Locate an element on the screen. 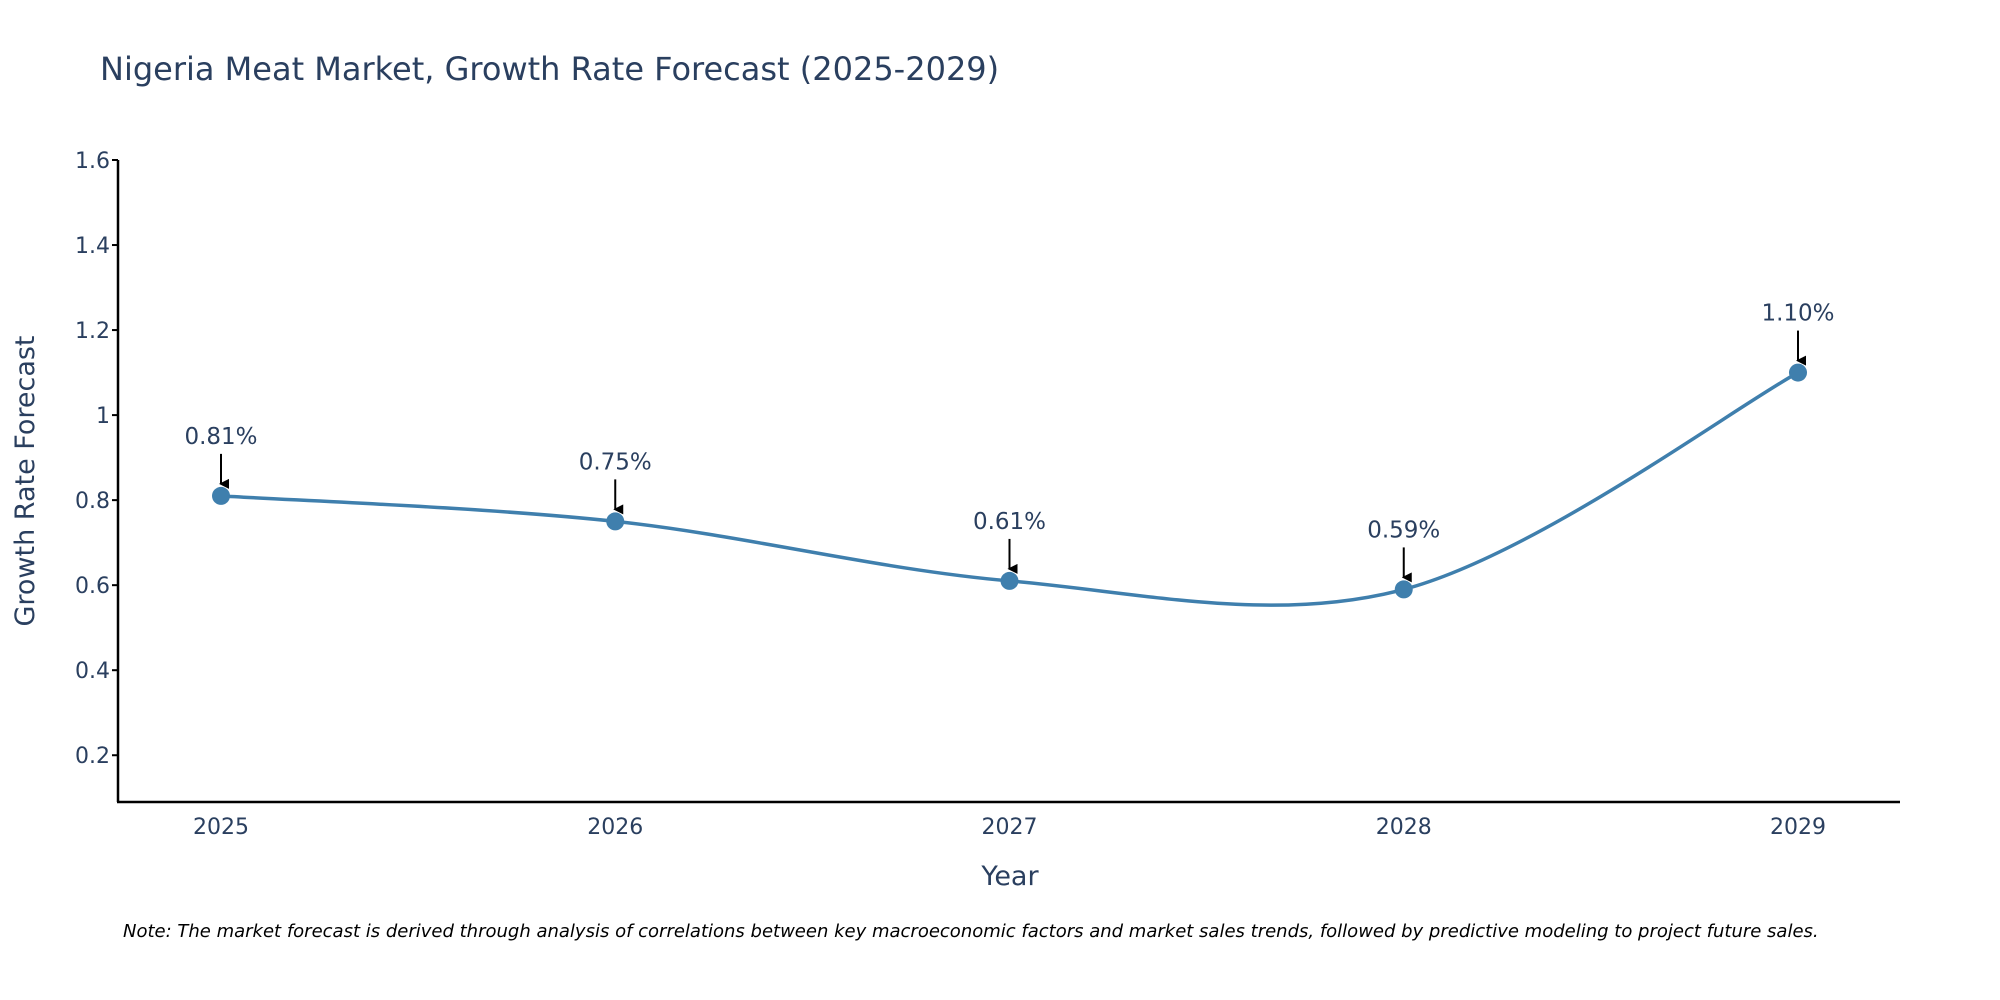  y-axis-ticks: 0.2 0.4 0.6 0.8 1 1.2 1.4 1.6 is located at coordinates (96, 459).